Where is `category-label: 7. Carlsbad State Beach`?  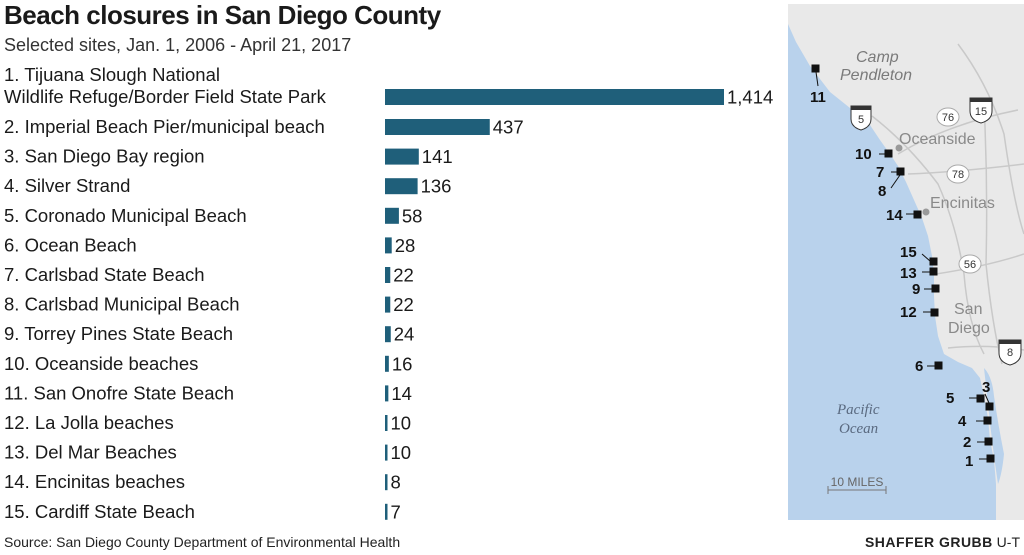
category-label: 7. Carlsbad State Beach is located at coordinates (104, 274).